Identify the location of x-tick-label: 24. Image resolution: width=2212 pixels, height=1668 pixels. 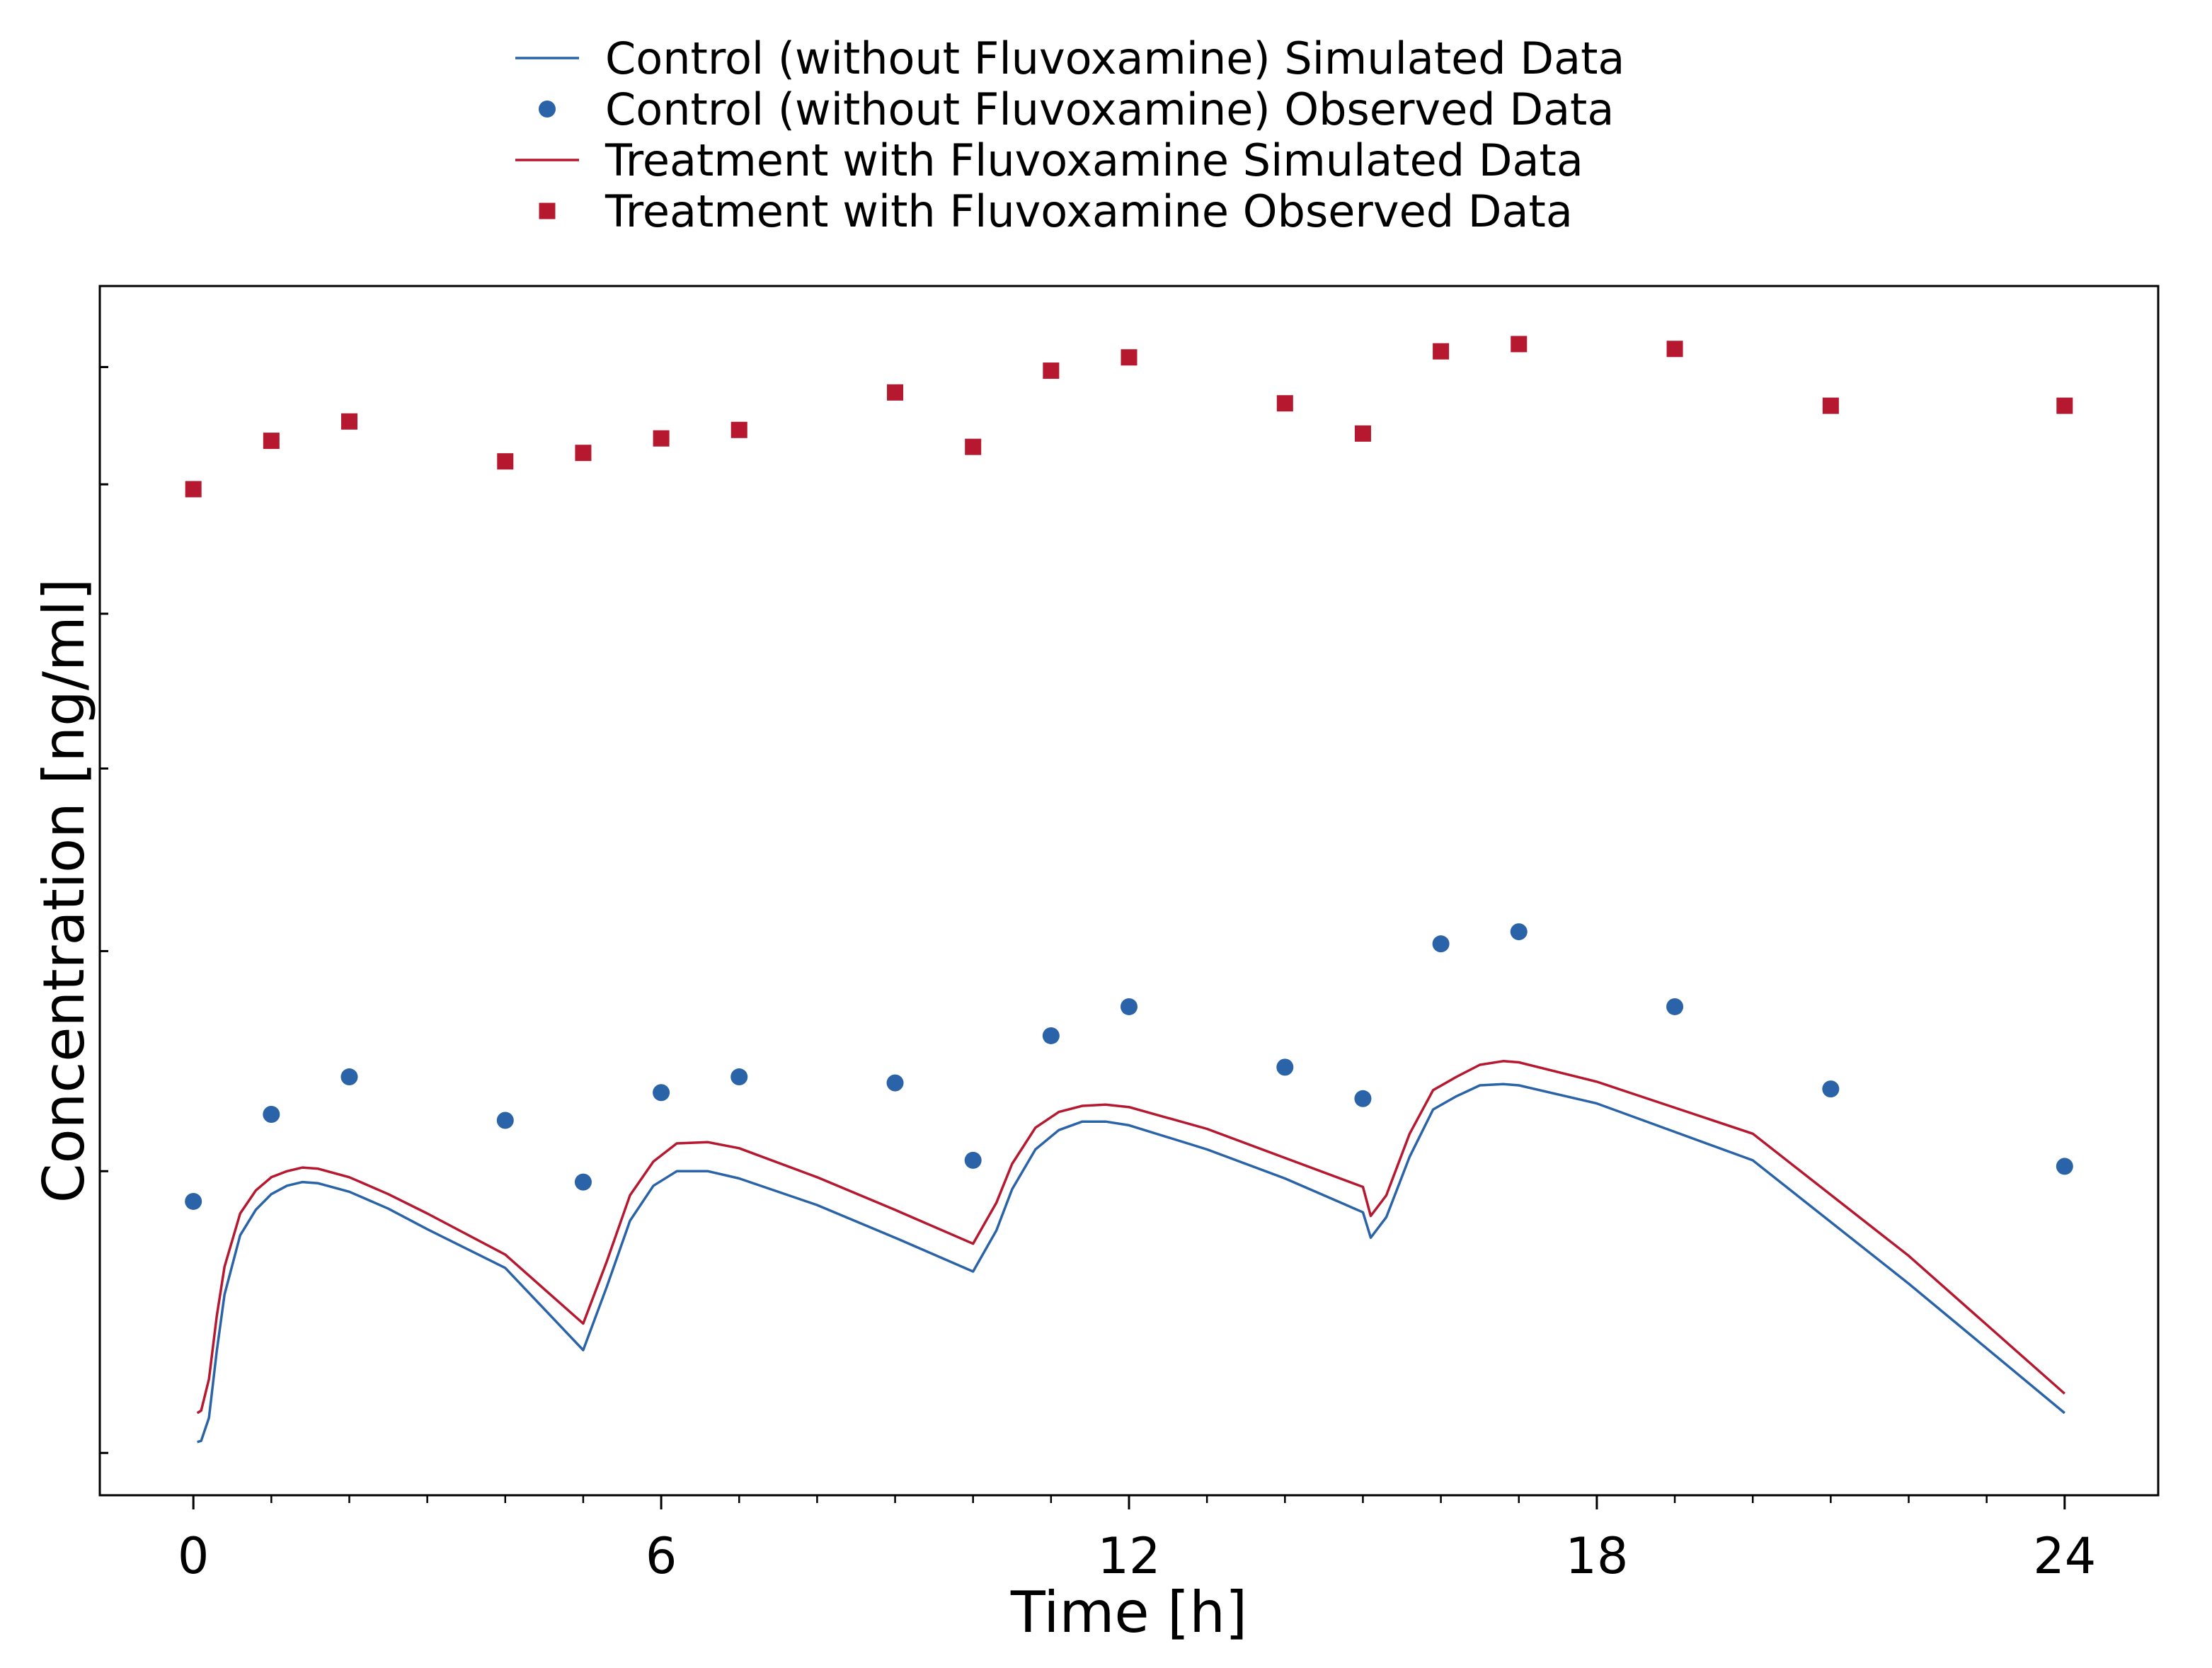
(2064, 1556).